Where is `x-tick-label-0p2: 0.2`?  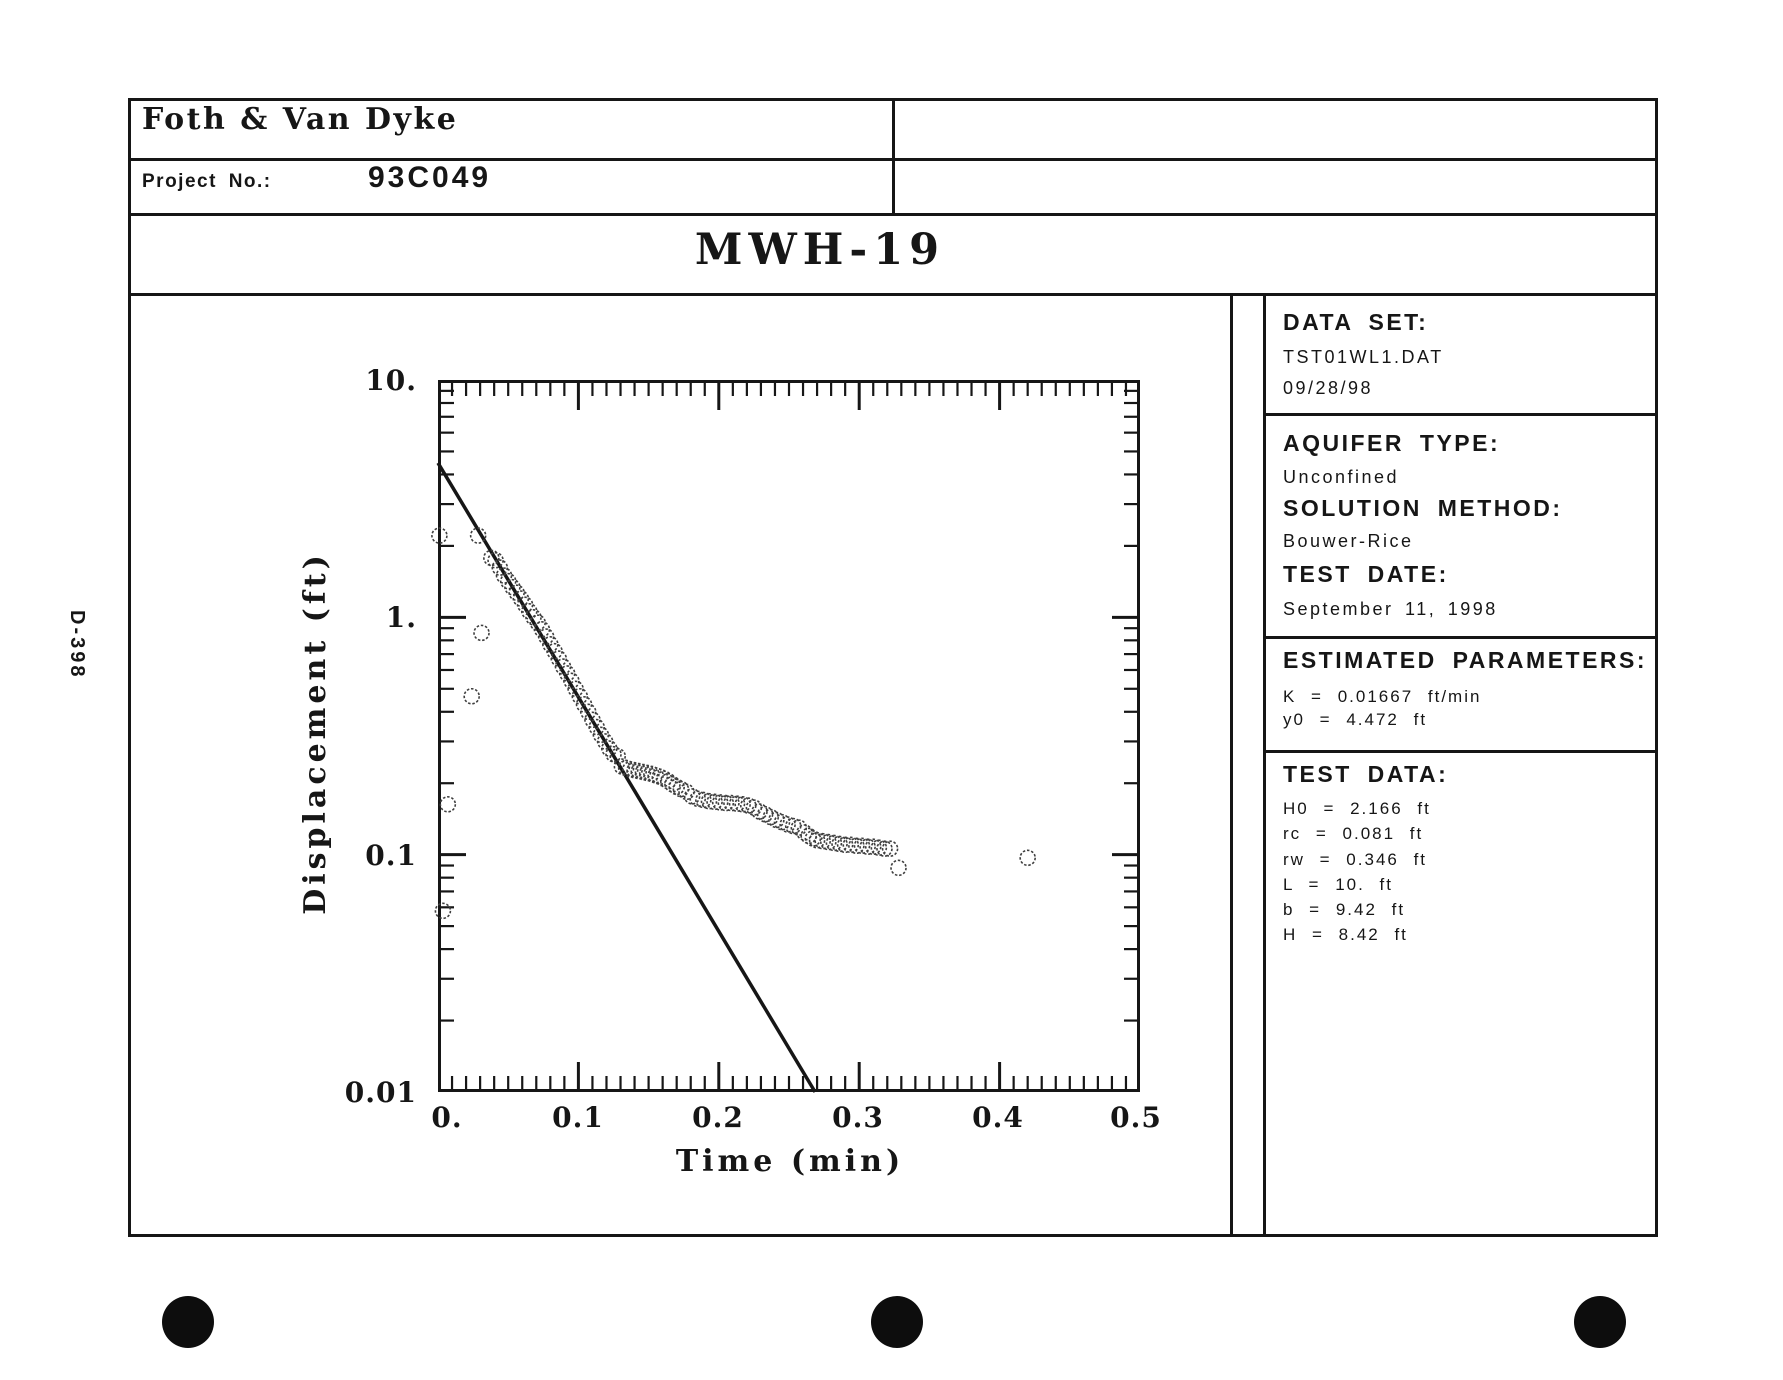
x-tick-label-0p2: 0.2 is located at coordinates (718, 1117).